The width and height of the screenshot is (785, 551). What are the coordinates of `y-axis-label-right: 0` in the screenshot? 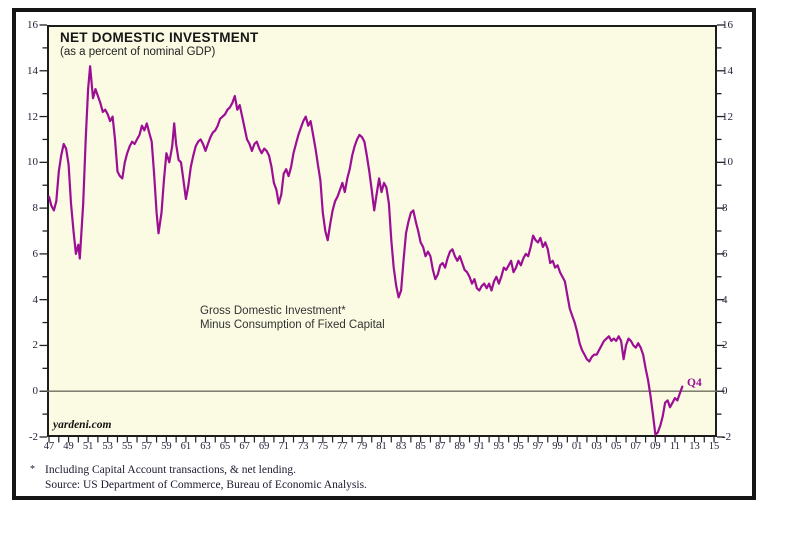 It's located at (725, 391).